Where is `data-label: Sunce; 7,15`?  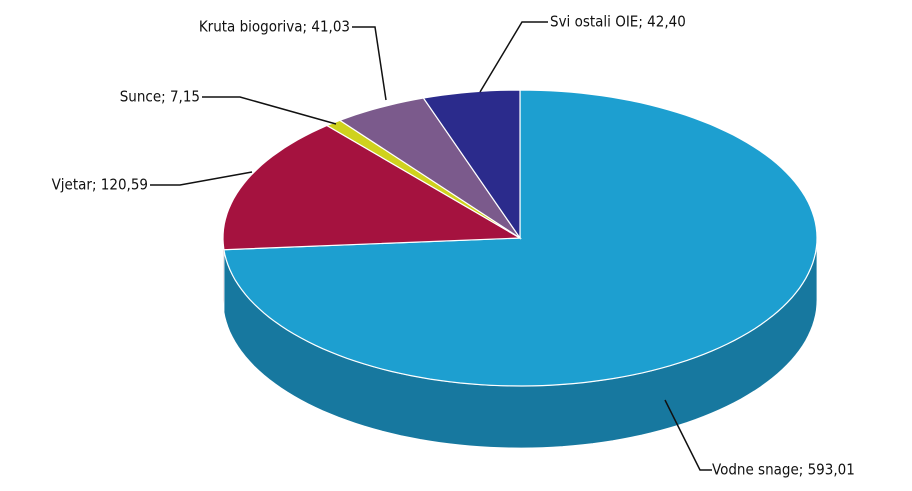 data-label: Sunce; 7,15 is located at coordinates (160, 97).